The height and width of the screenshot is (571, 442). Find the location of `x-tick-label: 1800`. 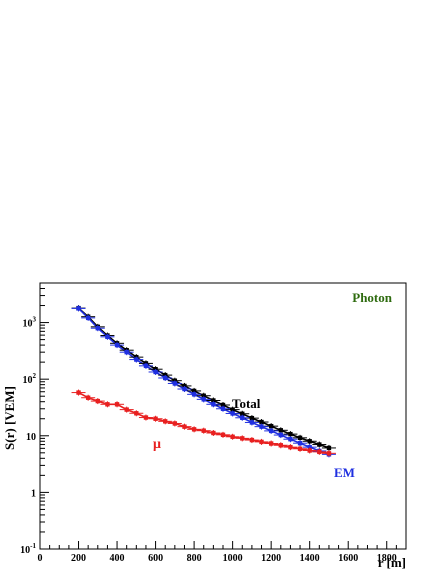

x-tick-label: 1800 is located at coordinates (387, 558).